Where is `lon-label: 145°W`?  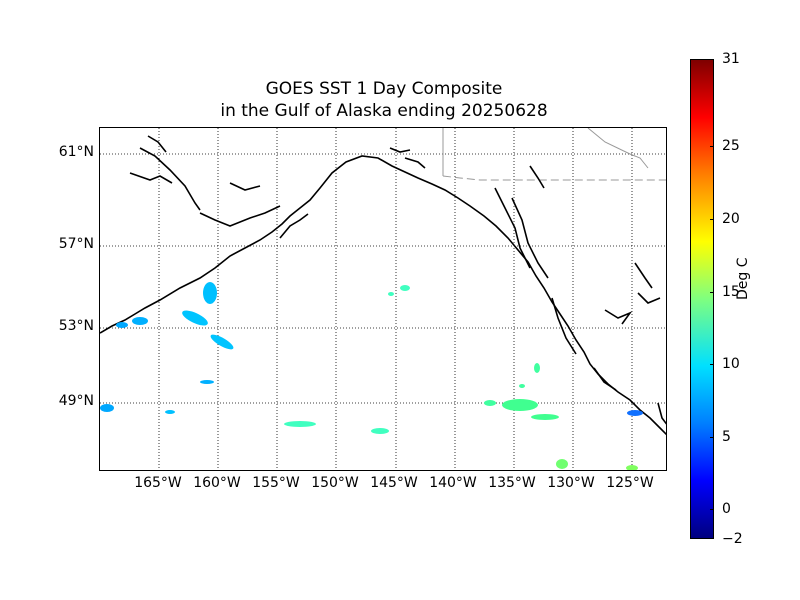 lon-label: 145°W is located at coordinates (394, 483).